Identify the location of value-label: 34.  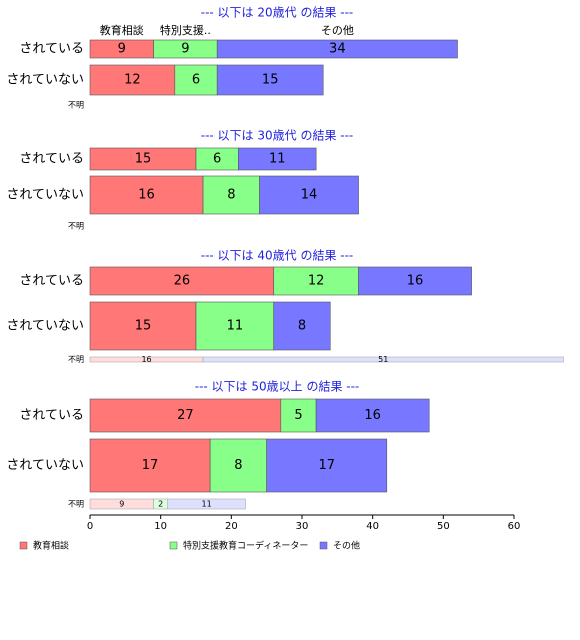
(337, 49).